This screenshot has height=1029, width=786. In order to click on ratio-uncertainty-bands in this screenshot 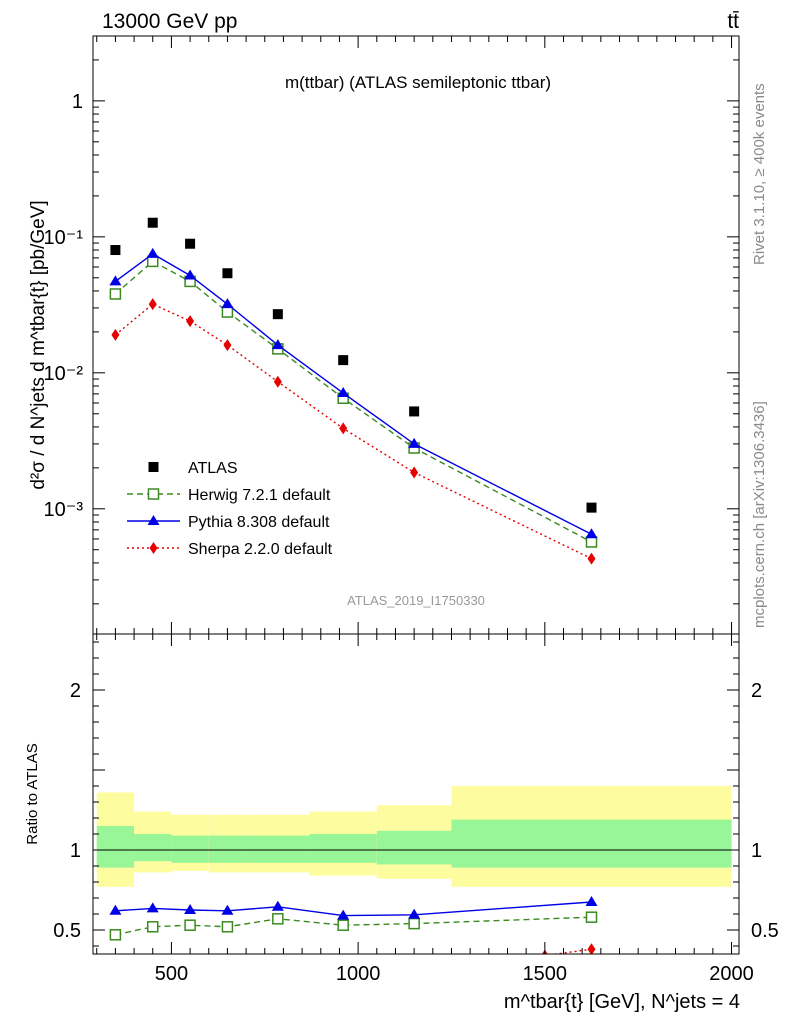, I will do `click(414, 836)`.